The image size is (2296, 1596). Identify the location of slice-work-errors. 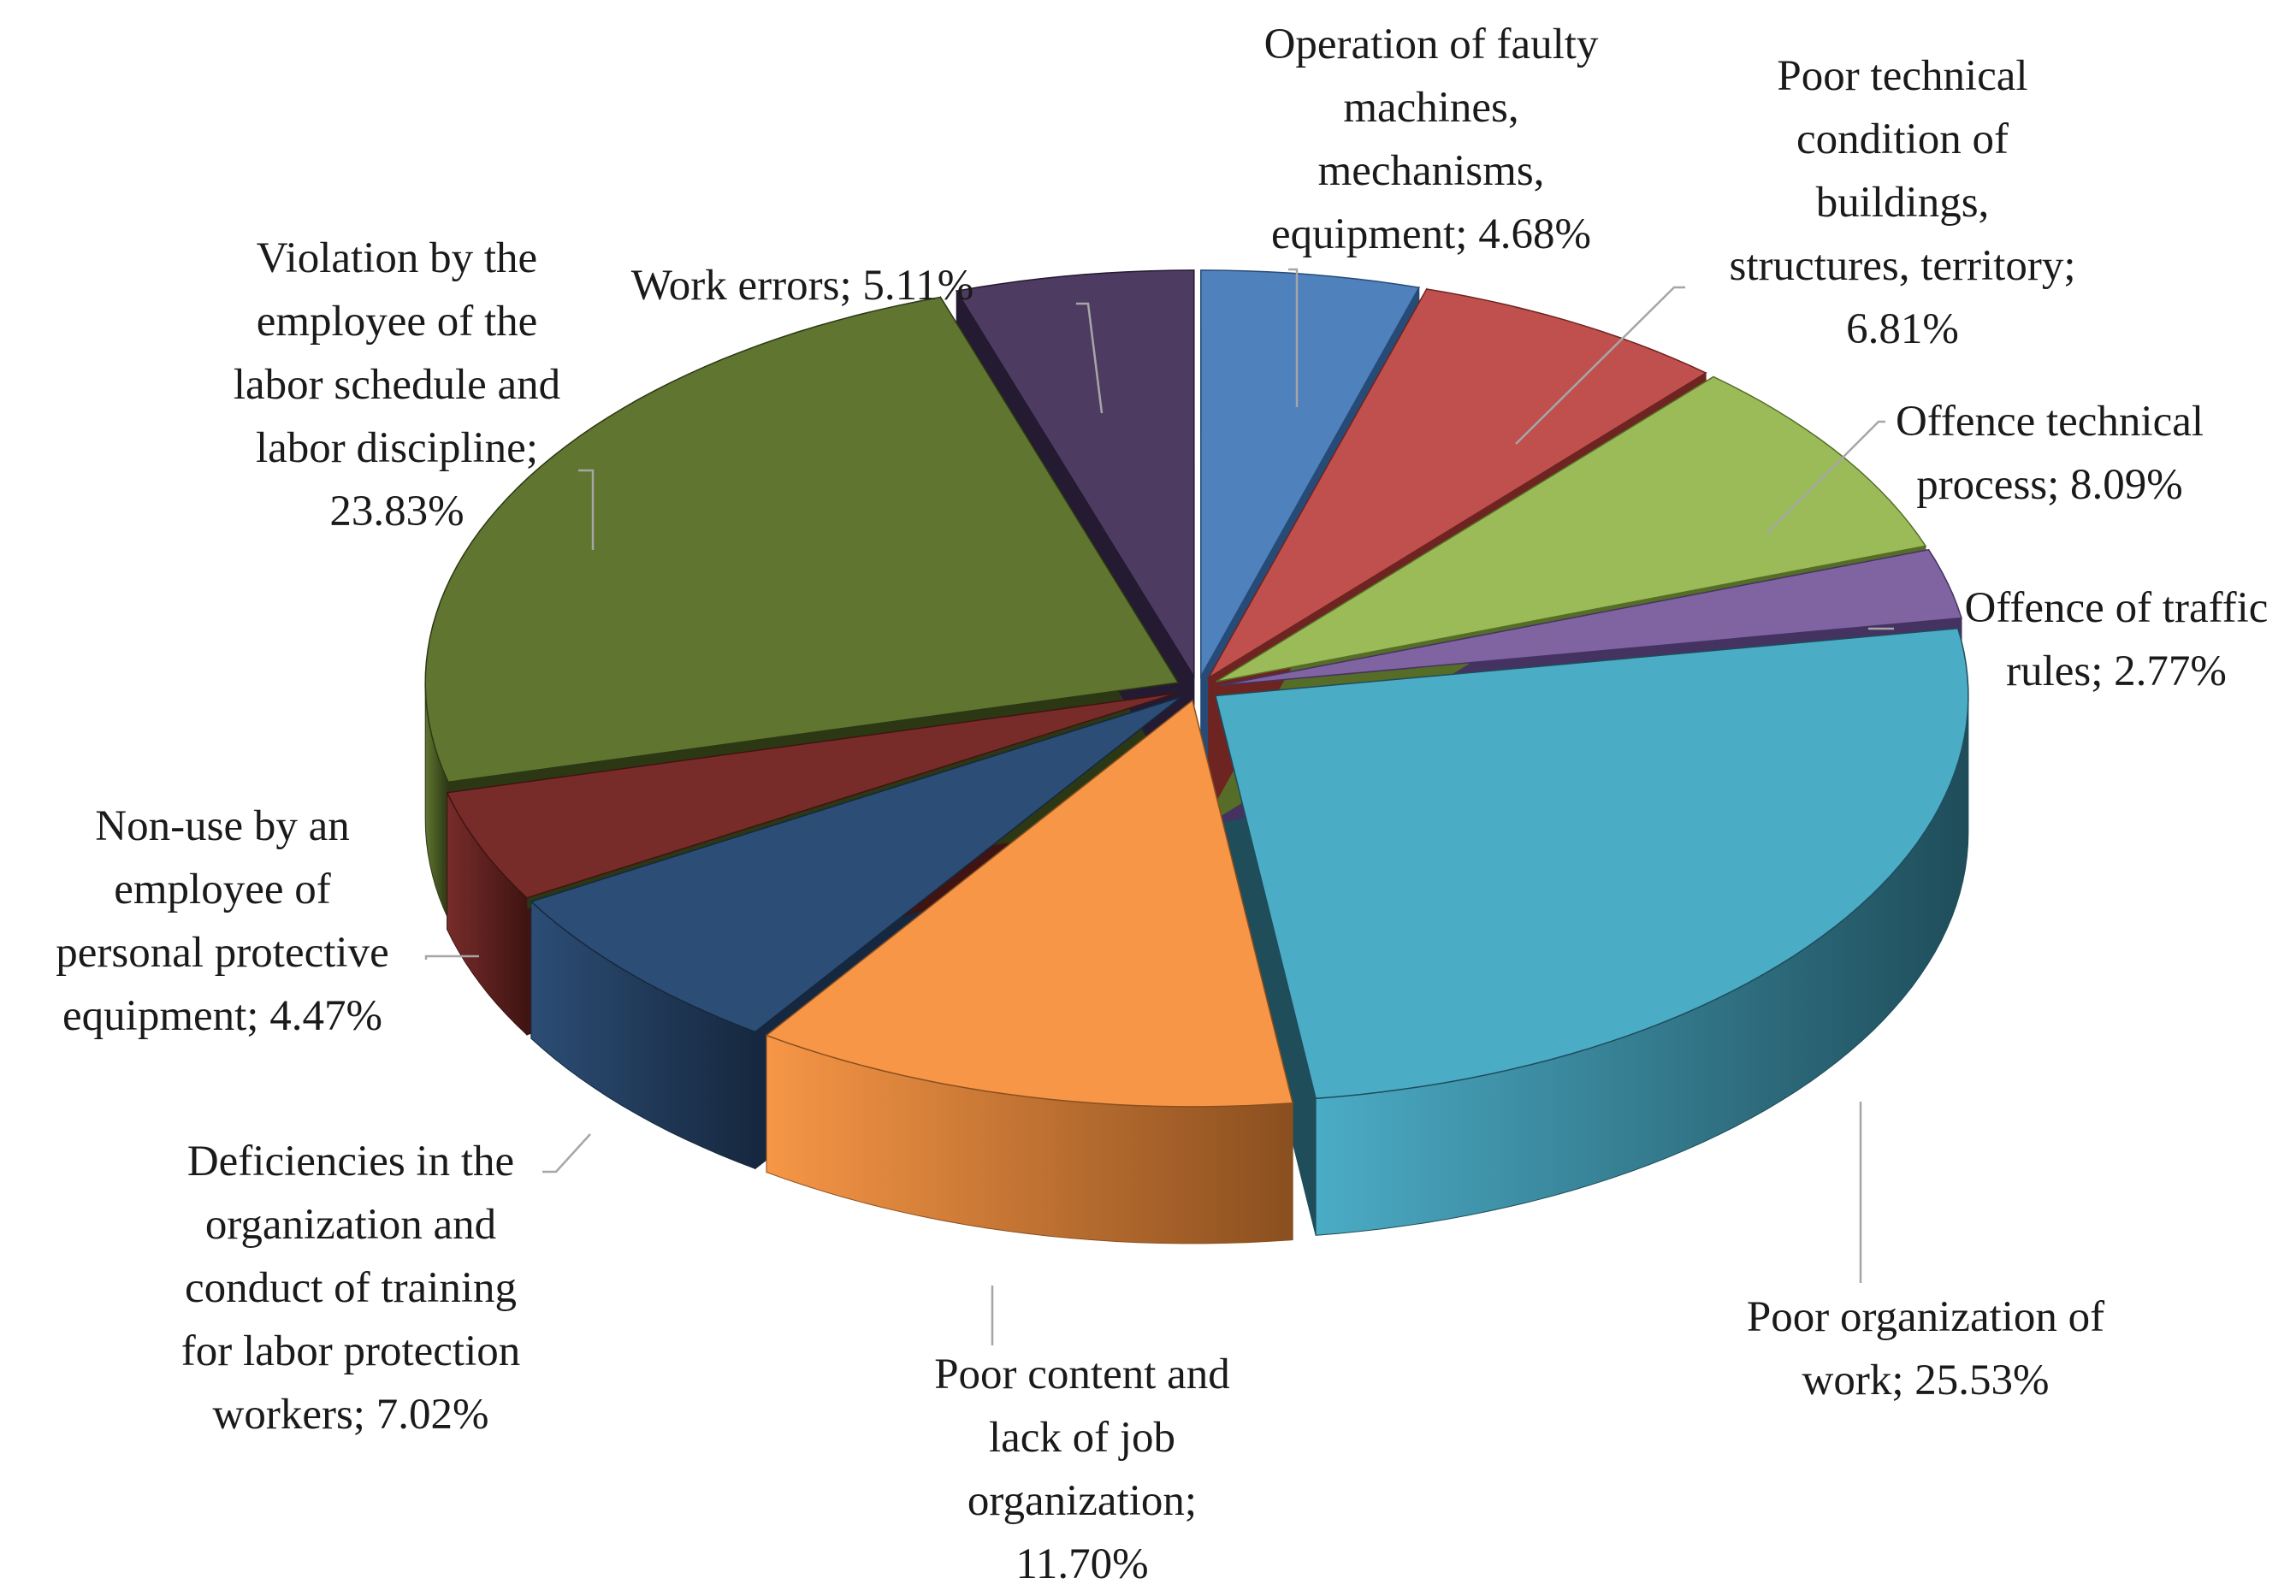
(1075, 474).